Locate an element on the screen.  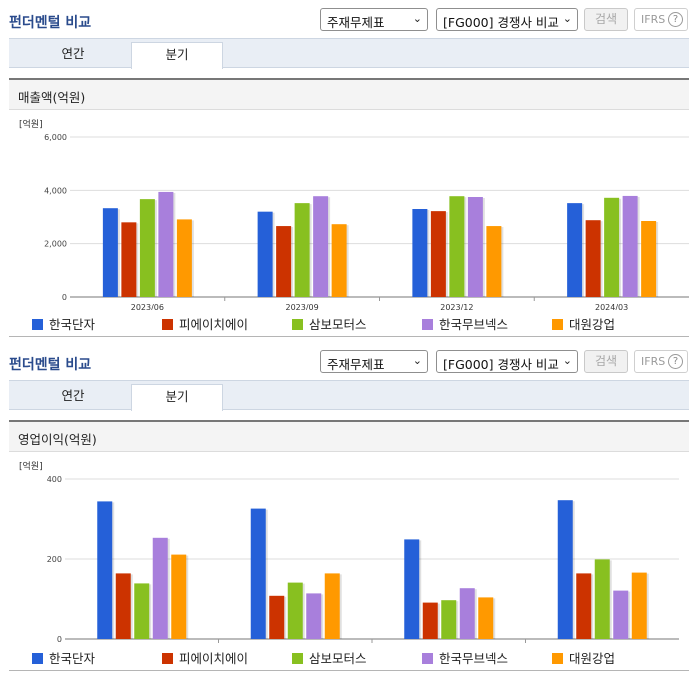
y-tick-label: 6,000 is located at coordinates (55, 137).